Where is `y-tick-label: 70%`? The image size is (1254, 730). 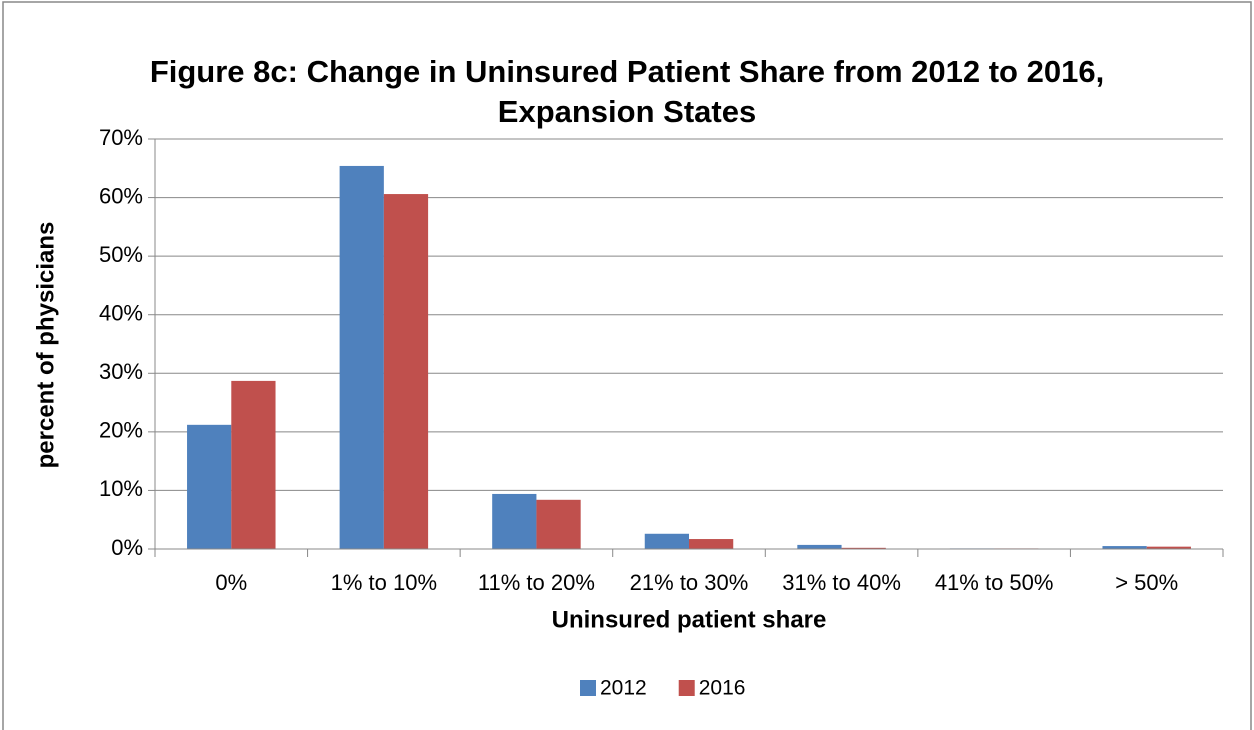
y-tick-label: 70% is located at coordinates (121, 137).